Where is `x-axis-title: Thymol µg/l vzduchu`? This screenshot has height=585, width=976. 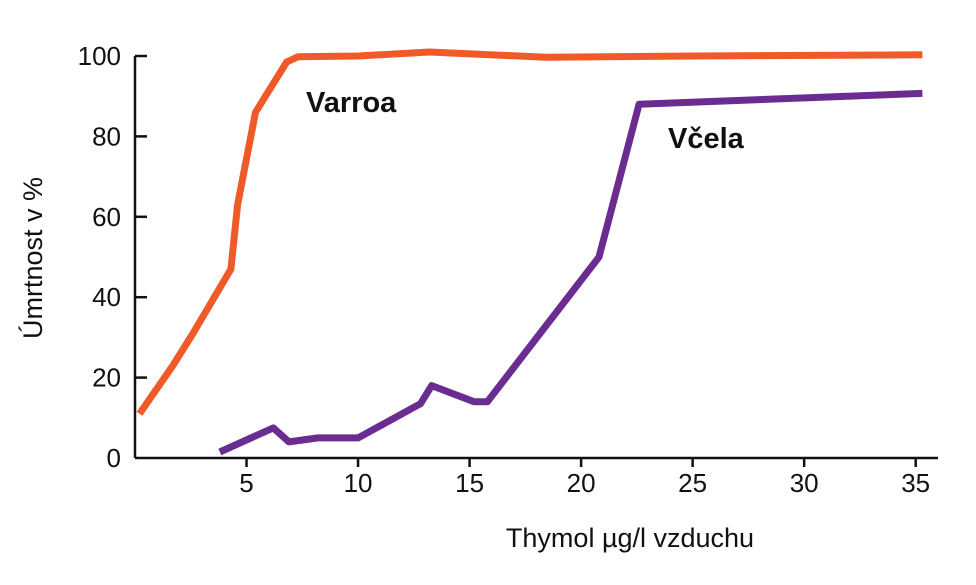
x-axis-title: Thymol µg/l vzduchu is located at coordinates (630, 538).